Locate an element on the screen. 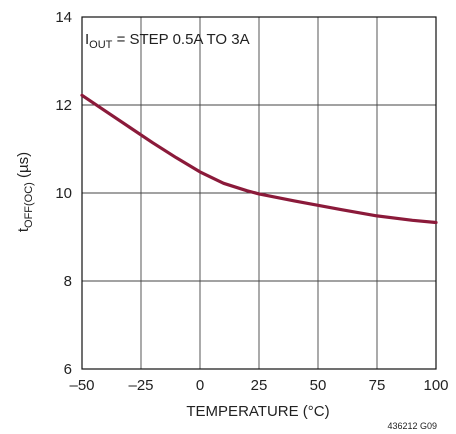  y-tick-label: 6 is located at coordinates (68, 369).